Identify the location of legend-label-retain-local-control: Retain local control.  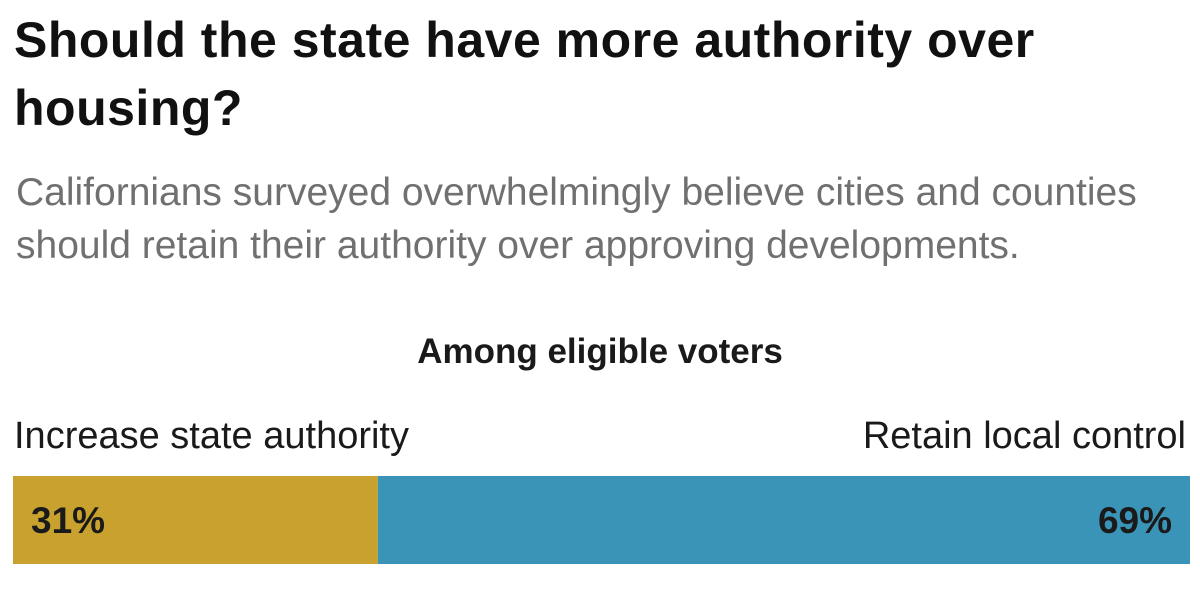
(1024, 436).